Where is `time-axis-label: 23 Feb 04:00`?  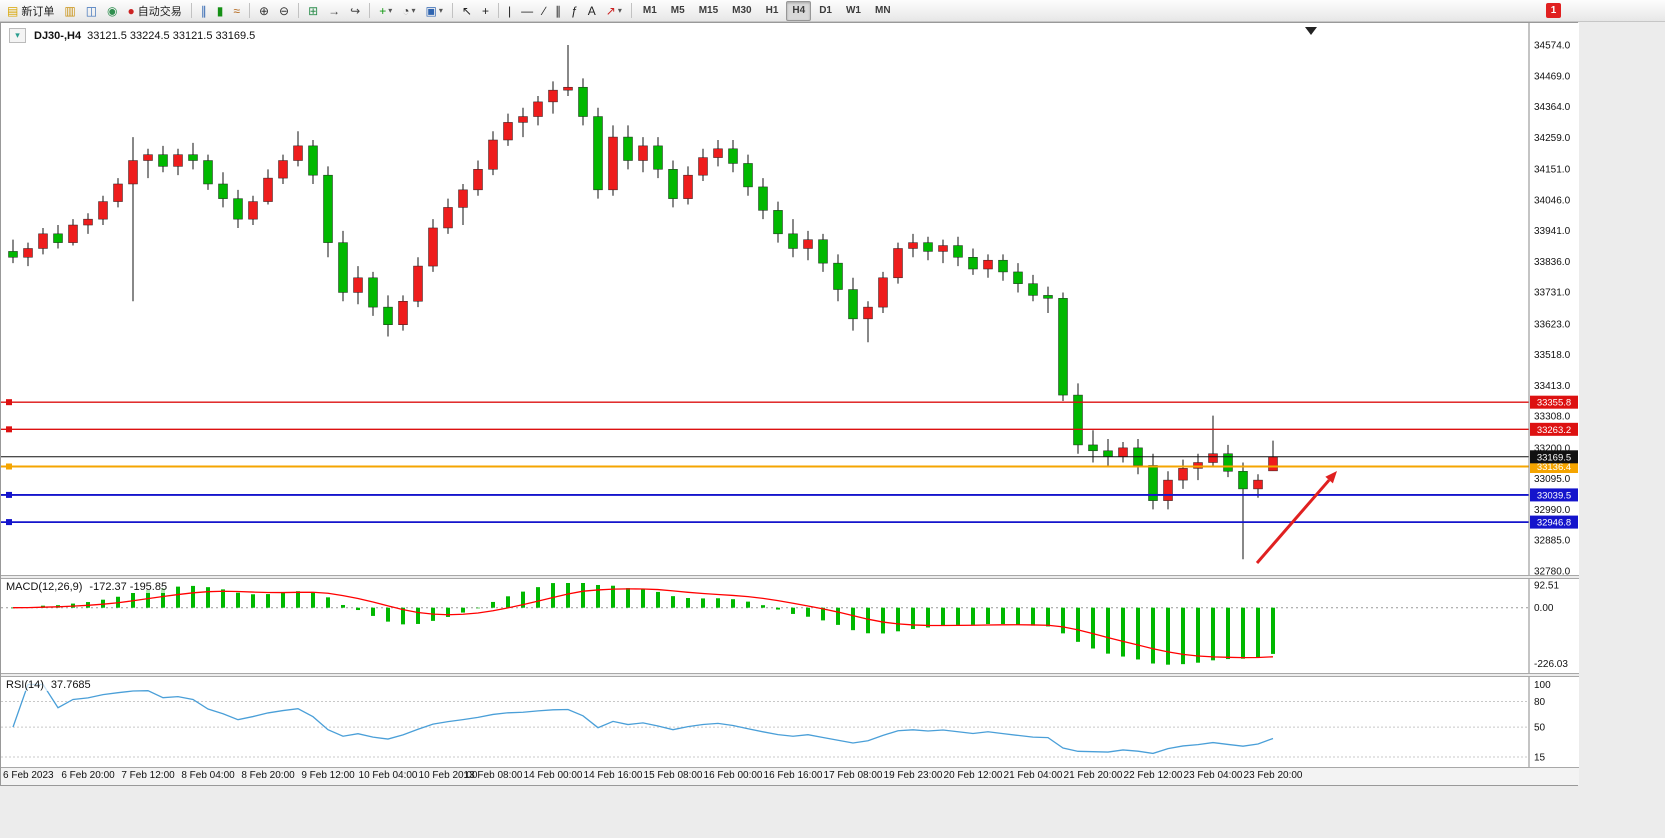 time-axis-label: 23 Feb 04:00 is located at coordinates (1213, 775).